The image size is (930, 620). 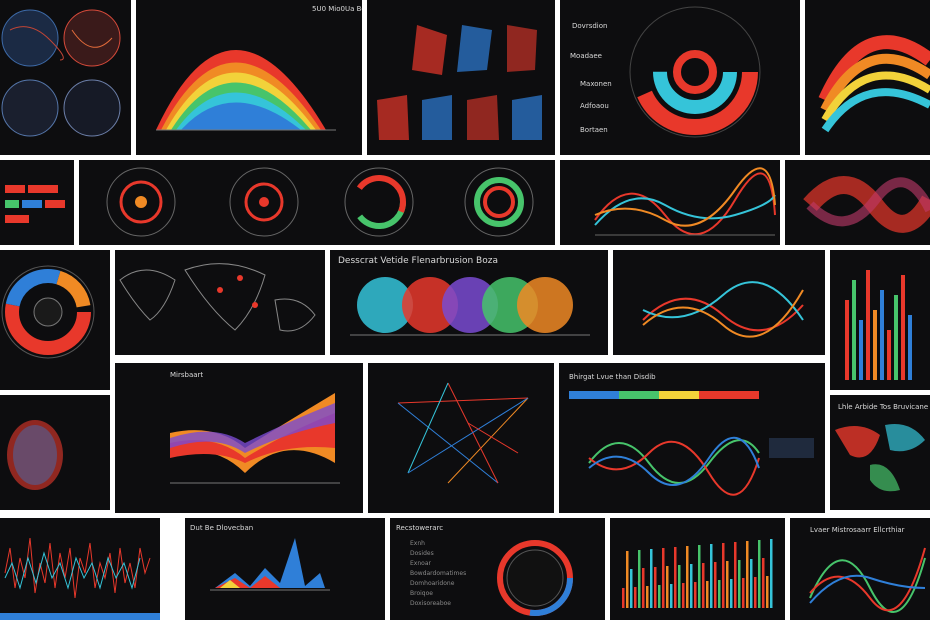 I want to click on panel-world-bubbles: Lhle Arbide Tos Bruvicane, so click(x=880, y=452).